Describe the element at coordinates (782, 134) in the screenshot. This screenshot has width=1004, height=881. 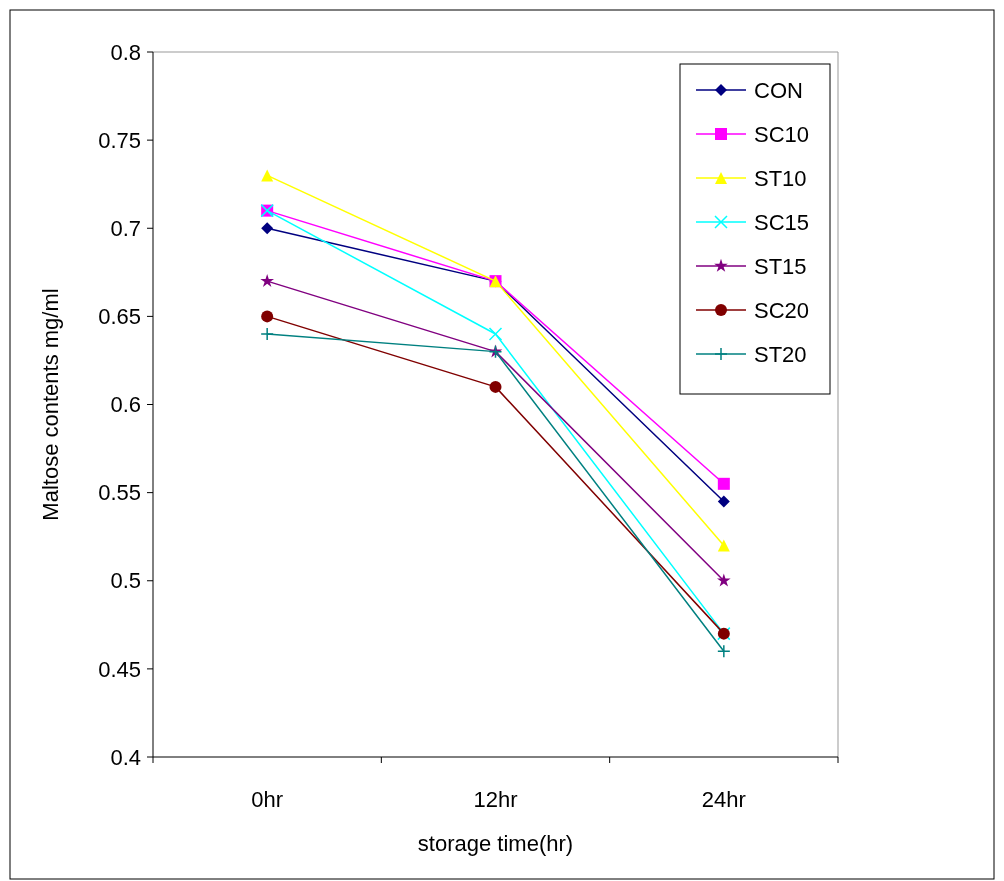
I see `legend-label: SC10` at that location.